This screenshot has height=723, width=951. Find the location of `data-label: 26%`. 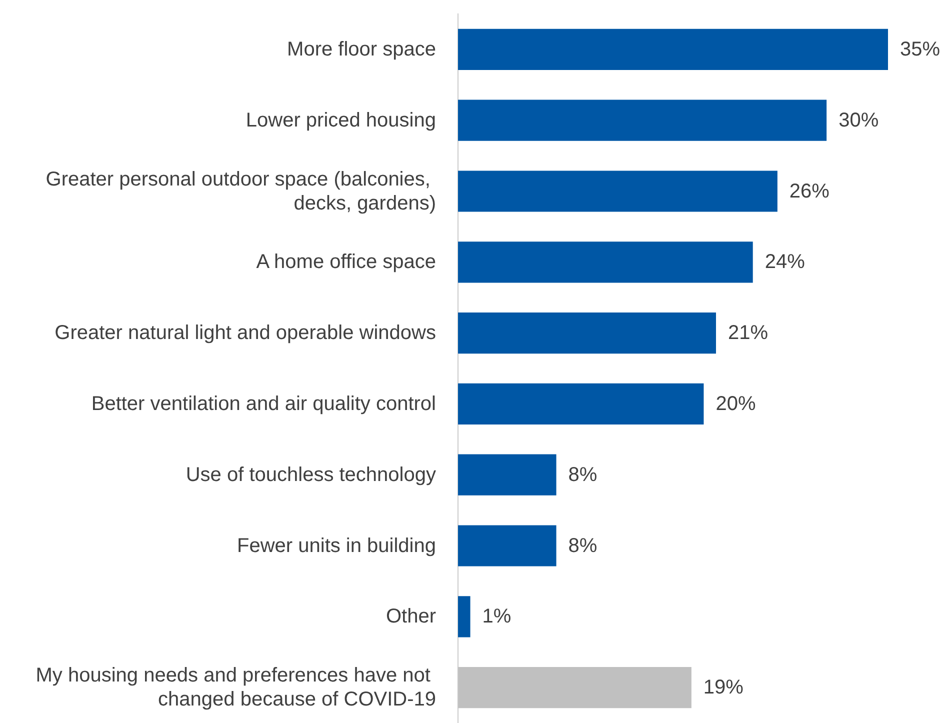

data-label: 26% is located at coordinates (809, 191).